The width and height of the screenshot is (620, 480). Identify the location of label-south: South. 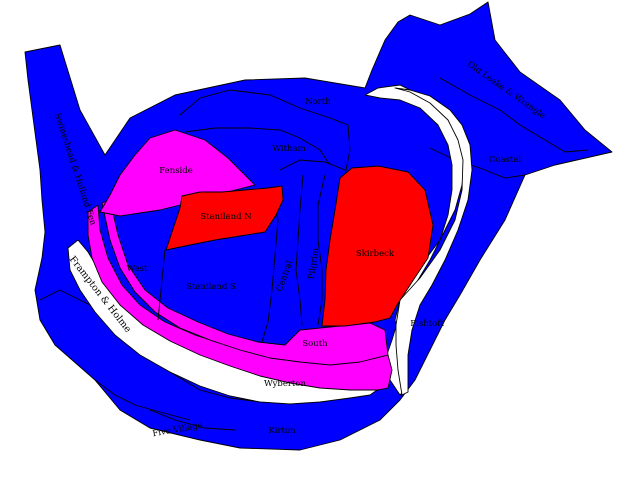
(315, 344).